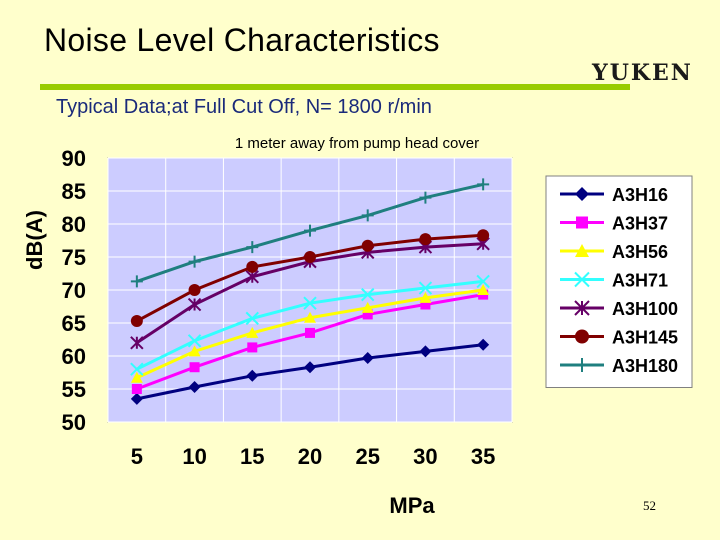 The width and height of the screenshot is (720, 540). Describe the element at coordinates (640, 224) in the screenshot. I see `legend-label: A3H37` at that location.